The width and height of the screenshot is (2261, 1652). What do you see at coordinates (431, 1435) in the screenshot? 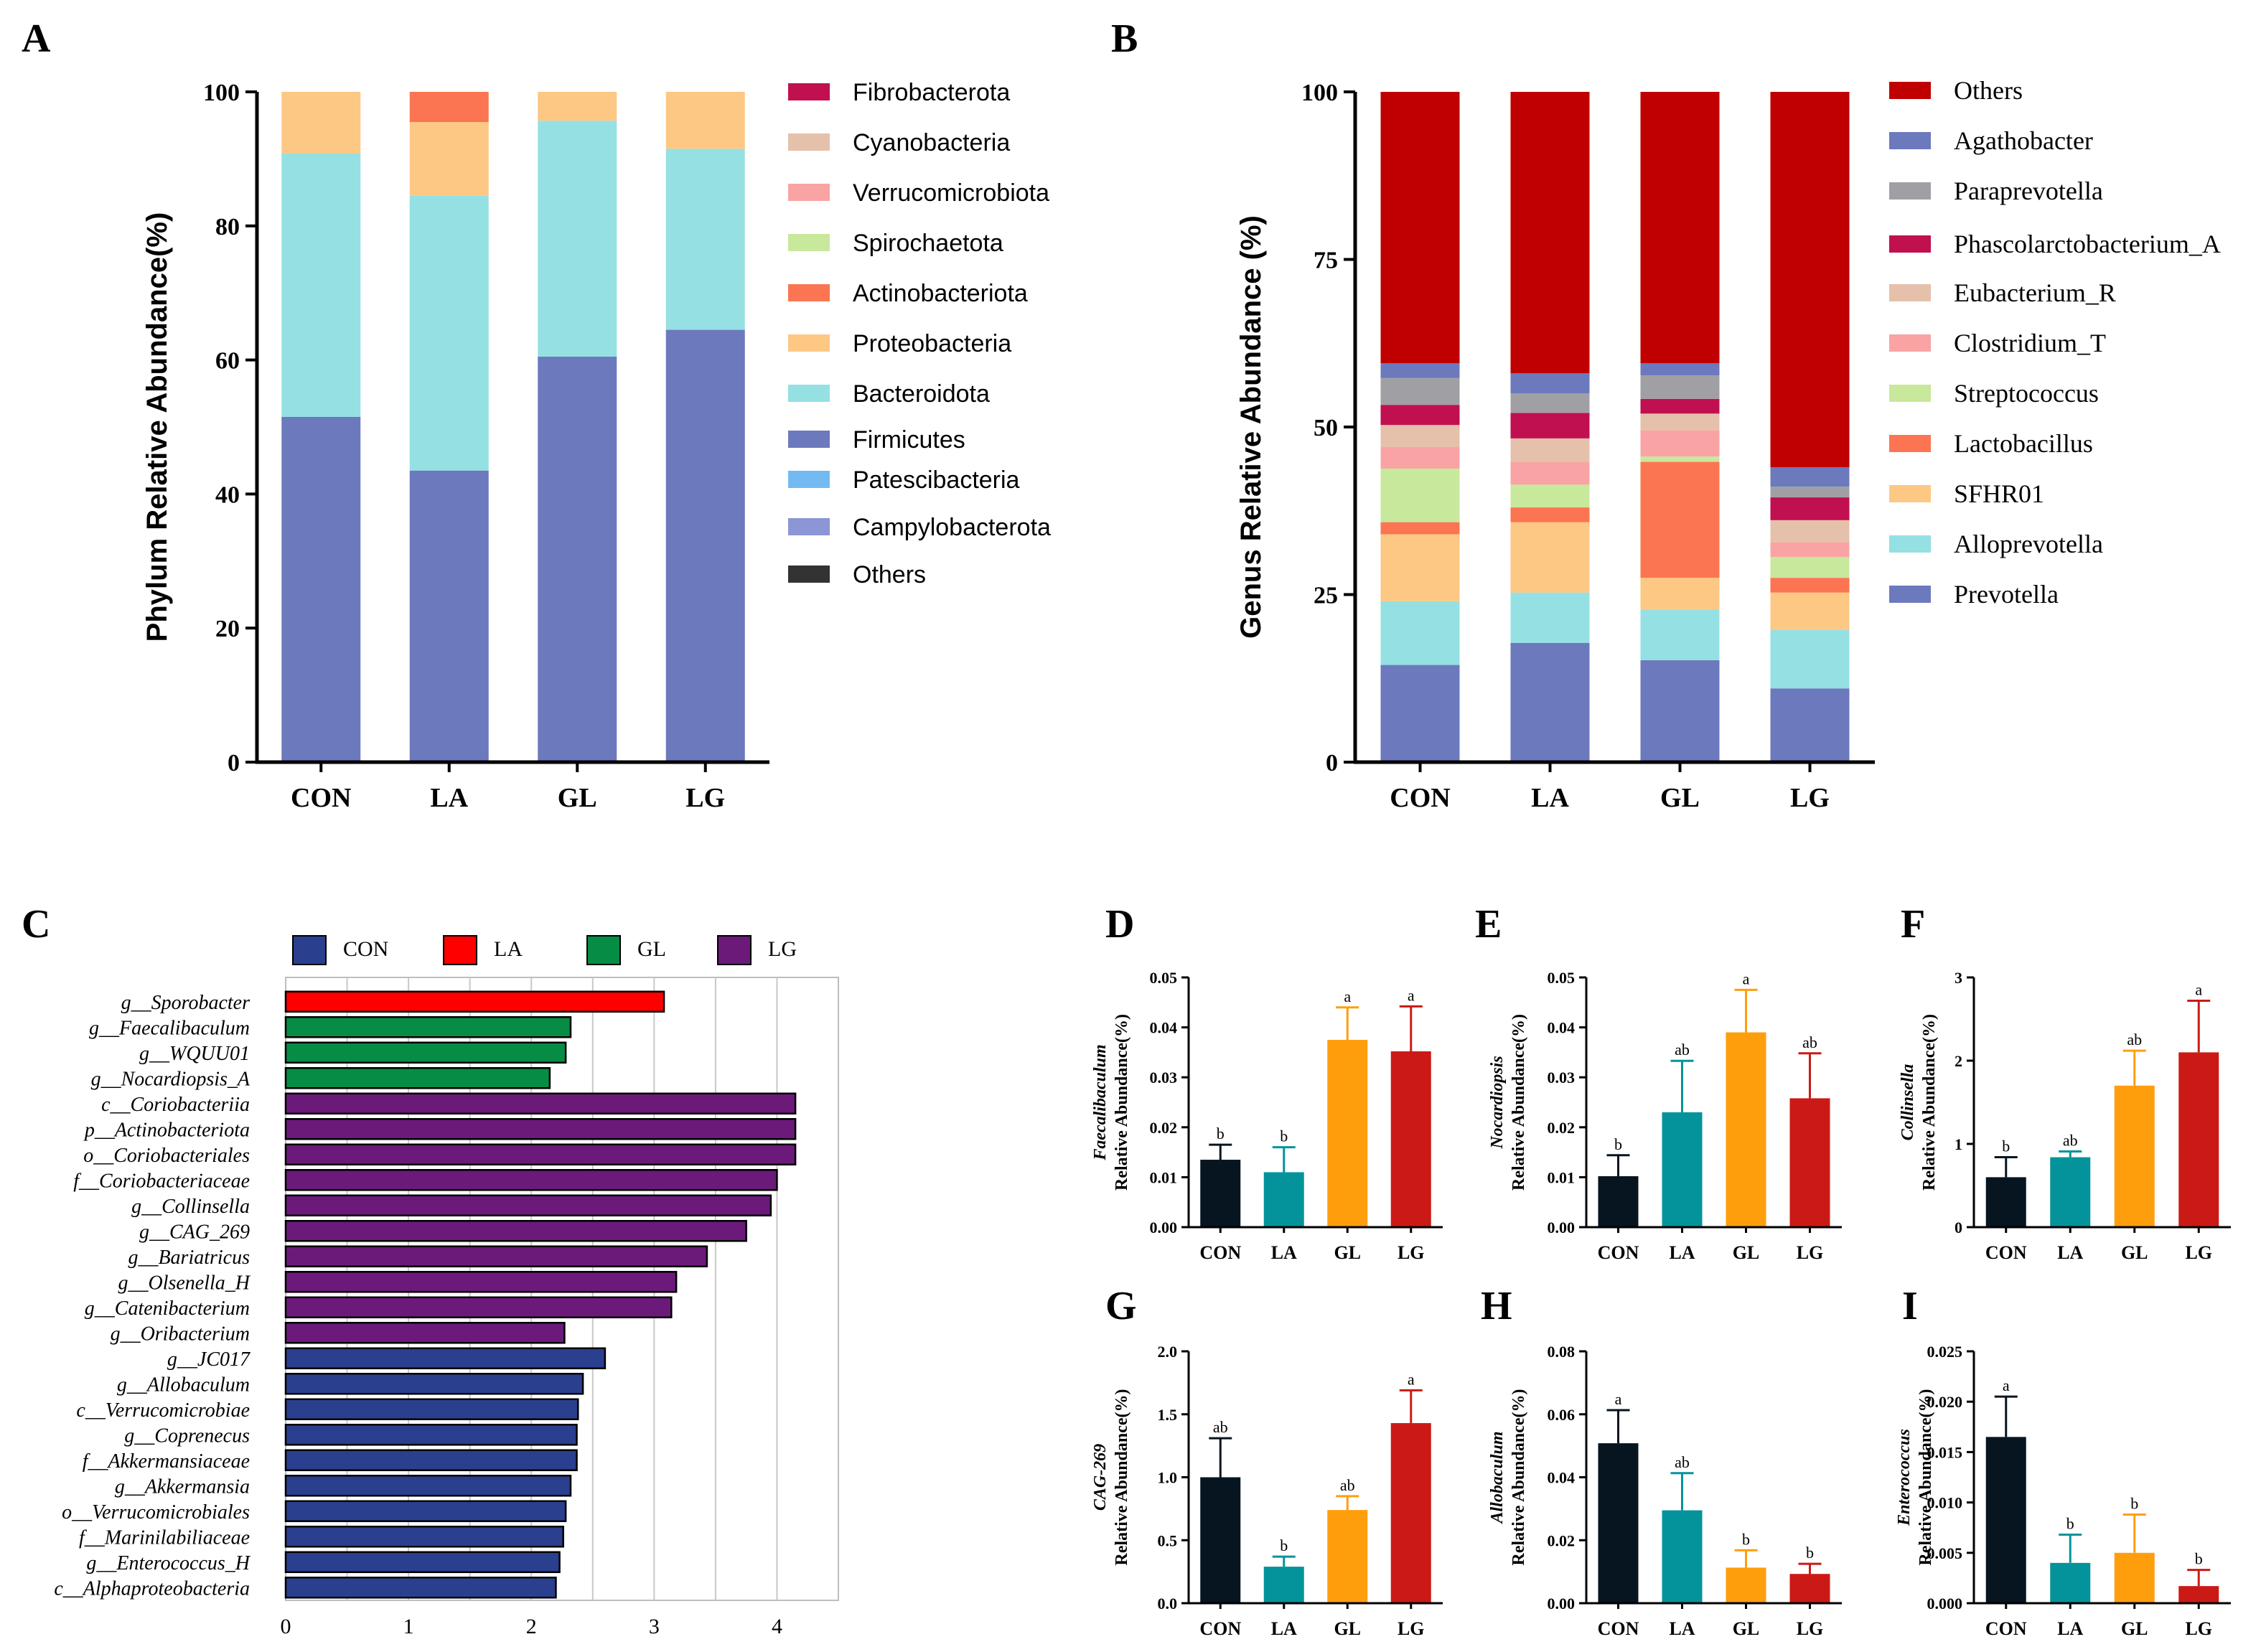
I see `lda-bar-g-coprenecus` at bounding box center [431, 1435].